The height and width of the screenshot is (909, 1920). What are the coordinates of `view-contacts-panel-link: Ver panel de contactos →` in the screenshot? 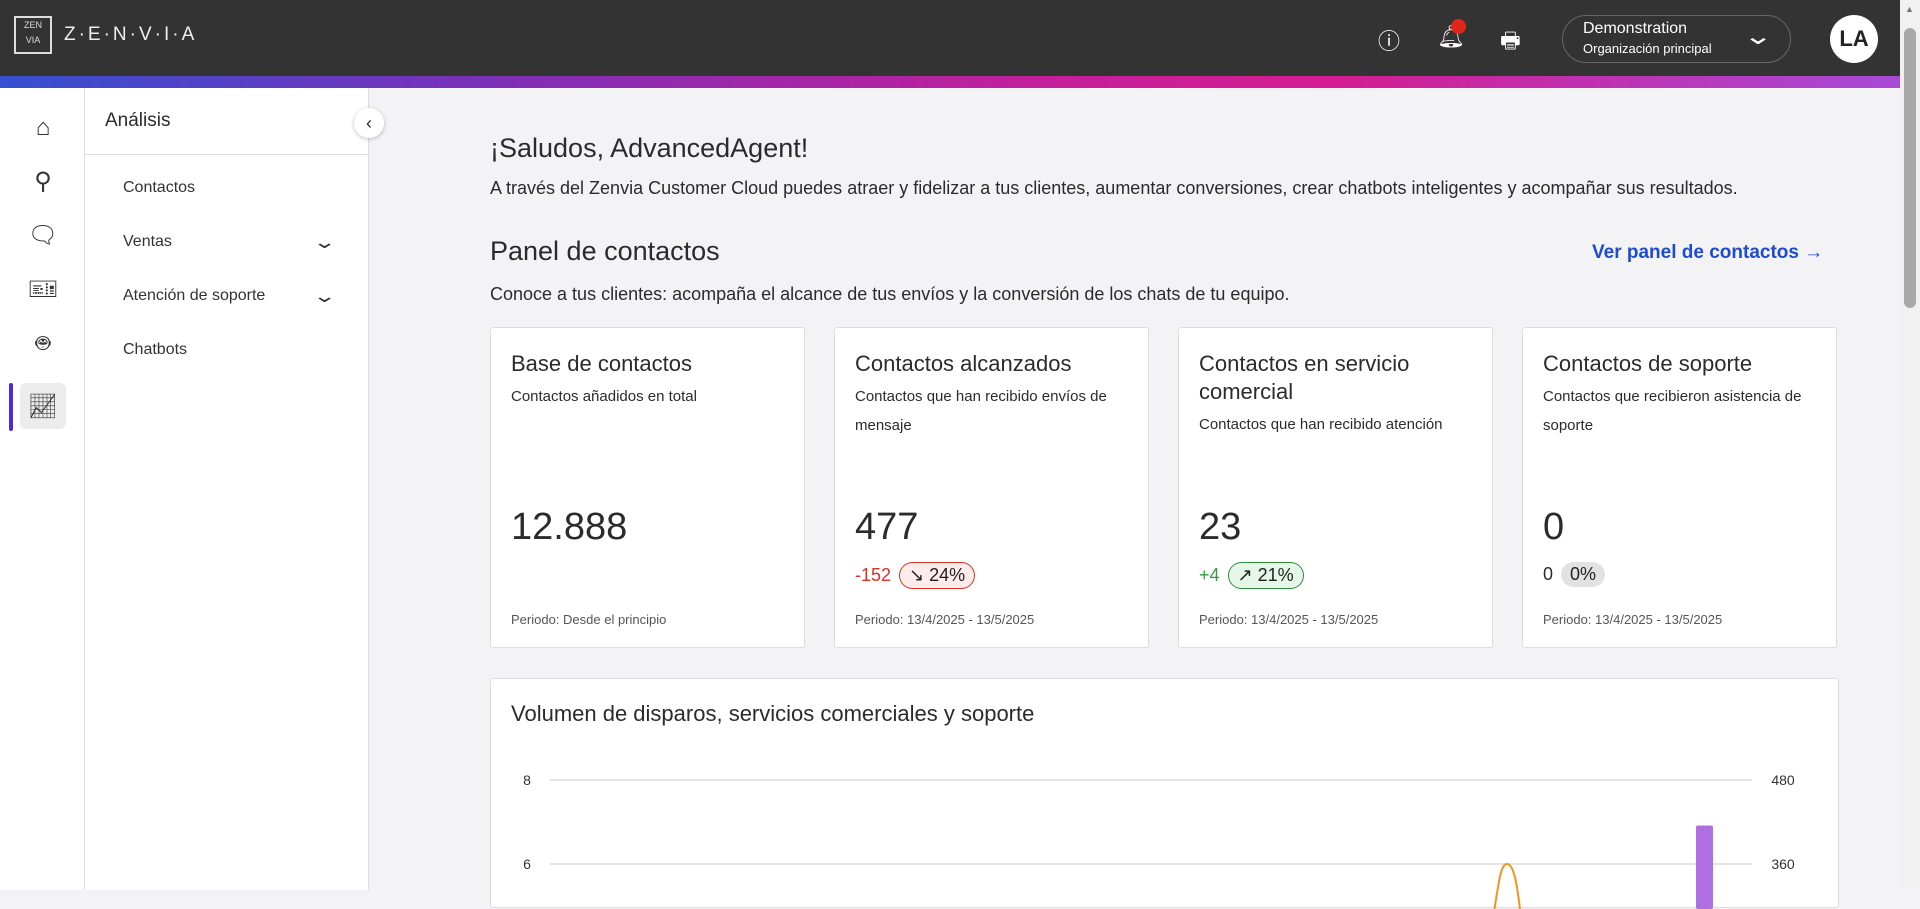 It's located at (1707, 253).